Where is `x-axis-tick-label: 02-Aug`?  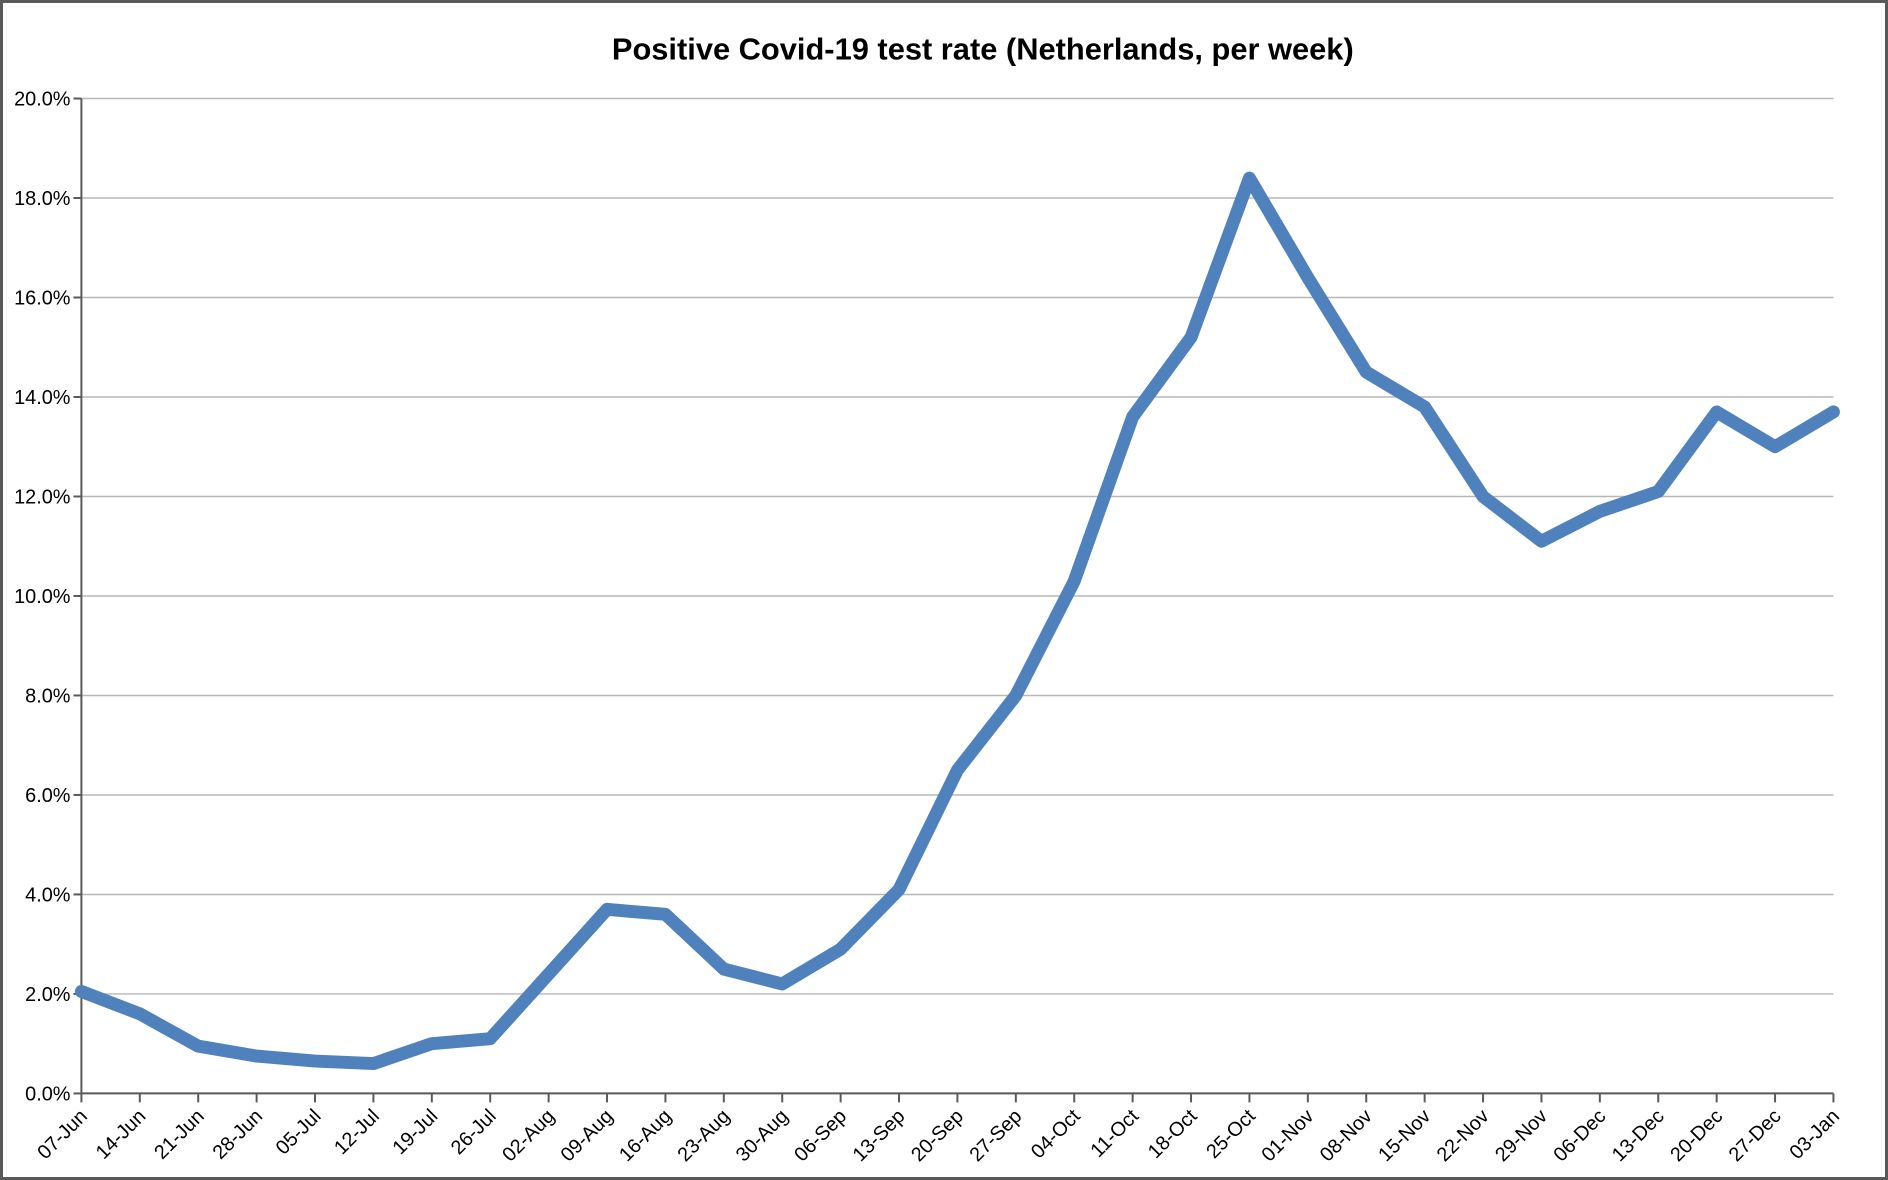 x-axis-tick-label: 02-Aug is located at coordinates (528, 1135).